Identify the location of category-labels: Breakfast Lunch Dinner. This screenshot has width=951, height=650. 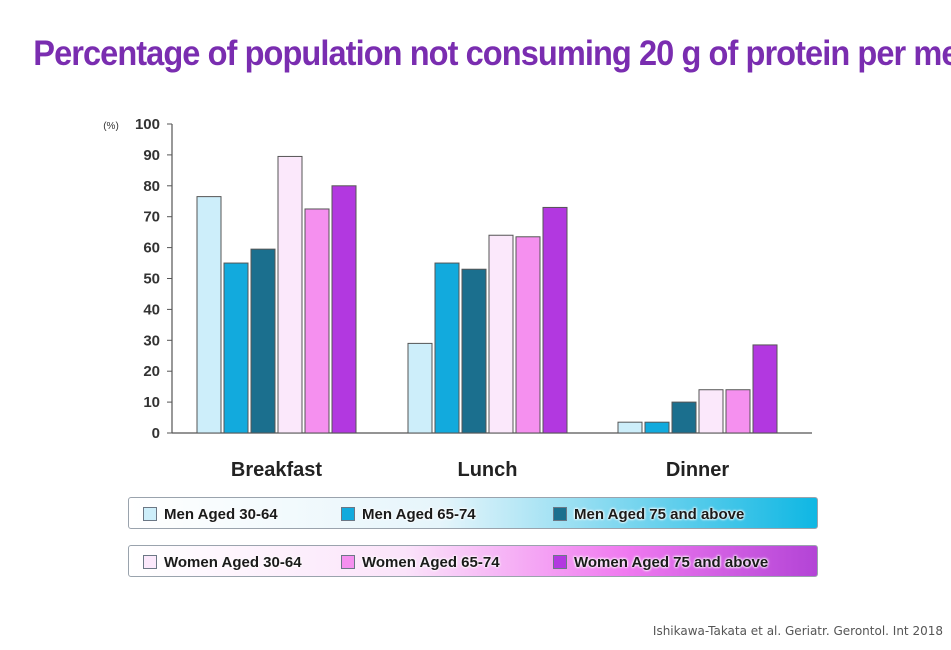
(480, 470).